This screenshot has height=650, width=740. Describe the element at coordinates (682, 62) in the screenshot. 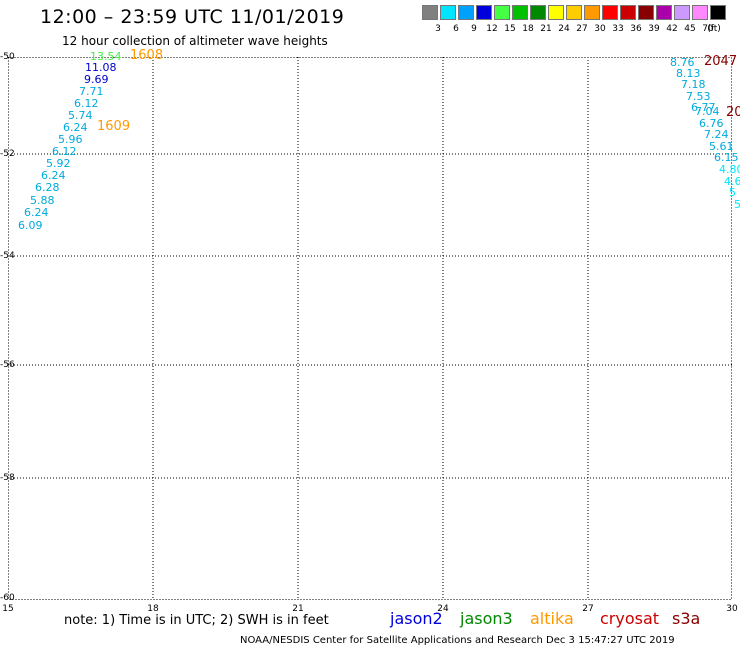

I see `wave-height-point: 8.76` at that location.